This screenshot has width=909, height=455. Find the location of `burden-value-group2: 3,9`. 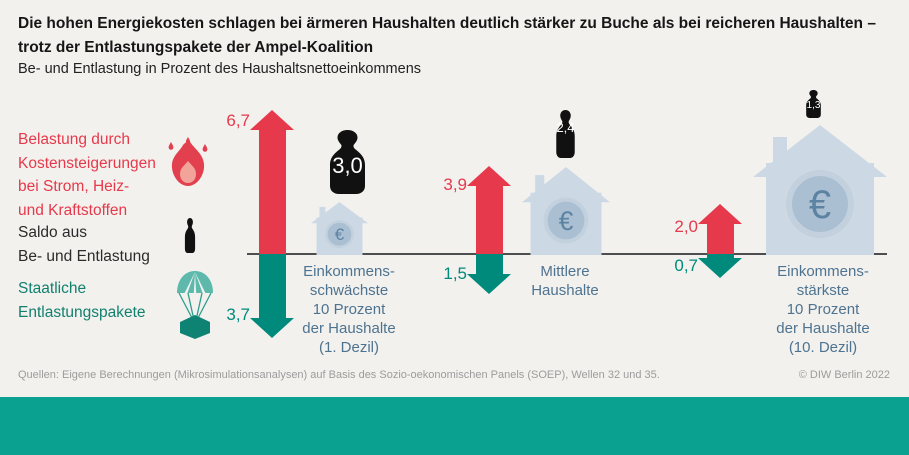

burden-value-group2: 3,9 is located at coordinates (455, 184).